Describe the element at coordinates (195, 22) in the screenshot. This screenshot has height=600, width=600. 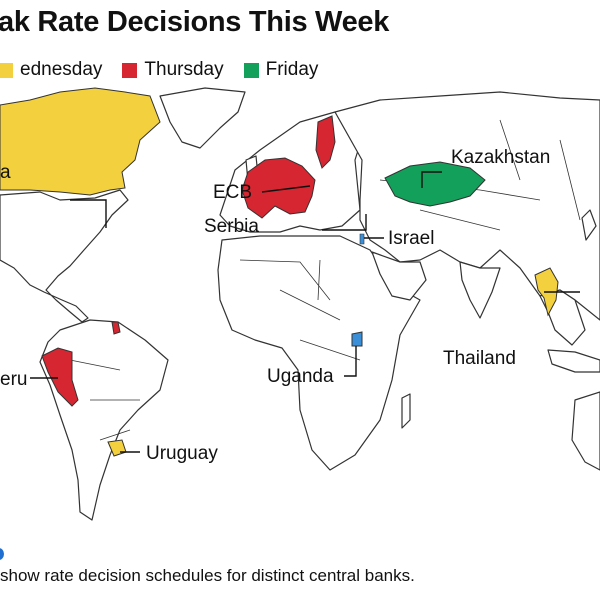
I see `map-title: ak Rate Decisions This Week` at that location.